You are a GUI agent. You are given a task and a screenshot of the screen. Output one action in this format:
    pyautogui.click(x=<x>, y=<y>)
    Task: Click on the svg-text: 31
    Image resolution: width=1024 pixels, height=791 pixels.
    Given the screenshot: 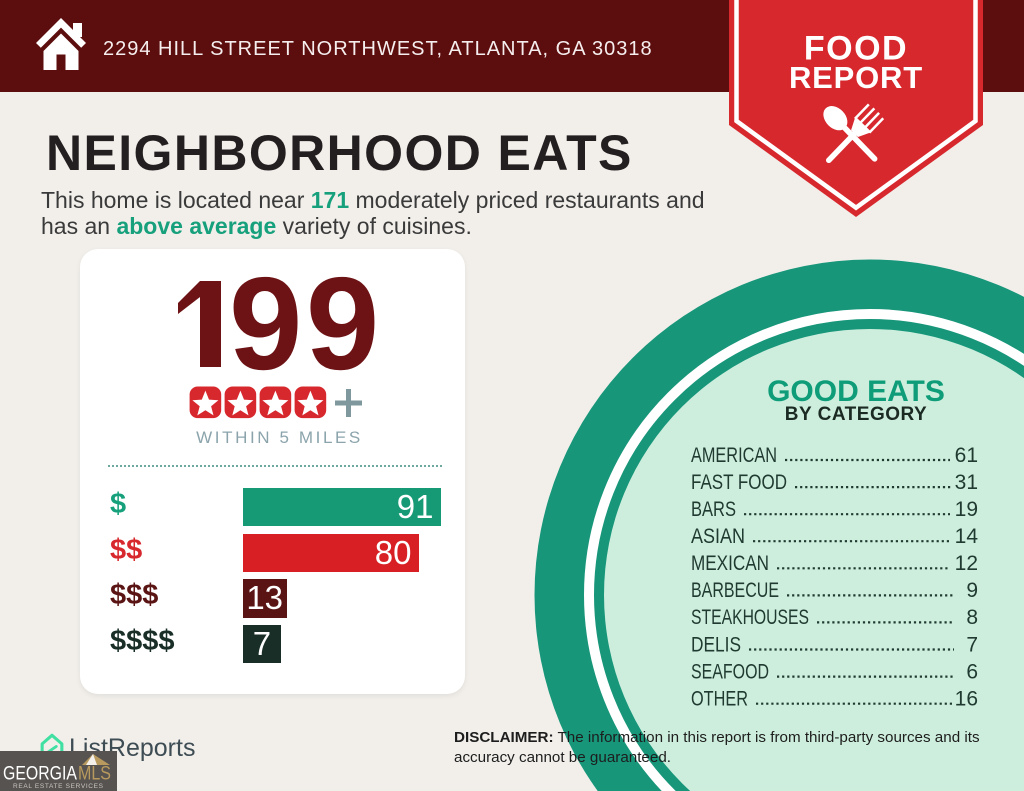 What is the action you would take?
    pyautogui.click(x=966, y=482)
    